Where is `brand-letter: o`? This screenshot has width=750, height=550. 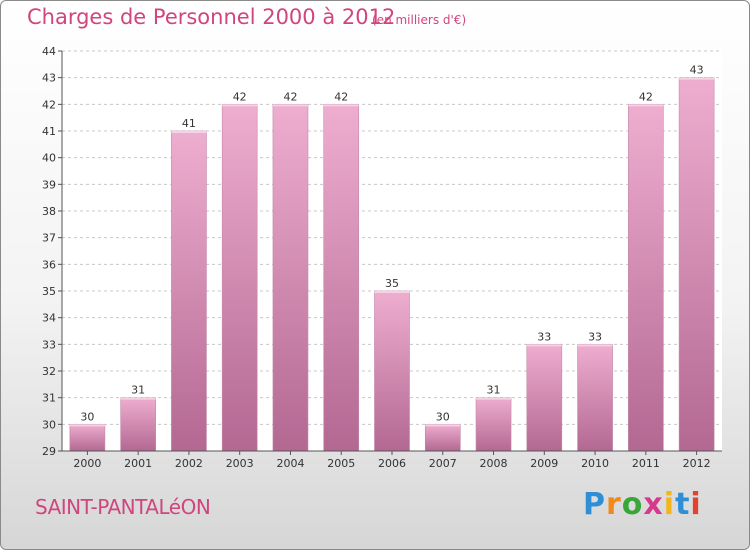 brand-letter: o is located at coordinates (632, 504).